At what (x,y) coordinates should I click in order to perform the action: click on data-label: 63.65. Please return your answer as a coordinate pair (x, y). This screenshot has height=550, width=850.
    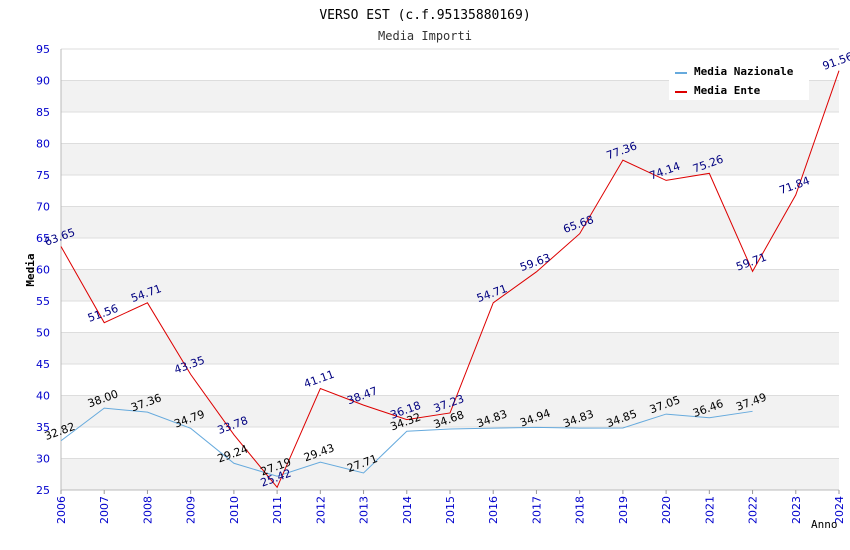
    Looking at the image, I should click on (60, 237).